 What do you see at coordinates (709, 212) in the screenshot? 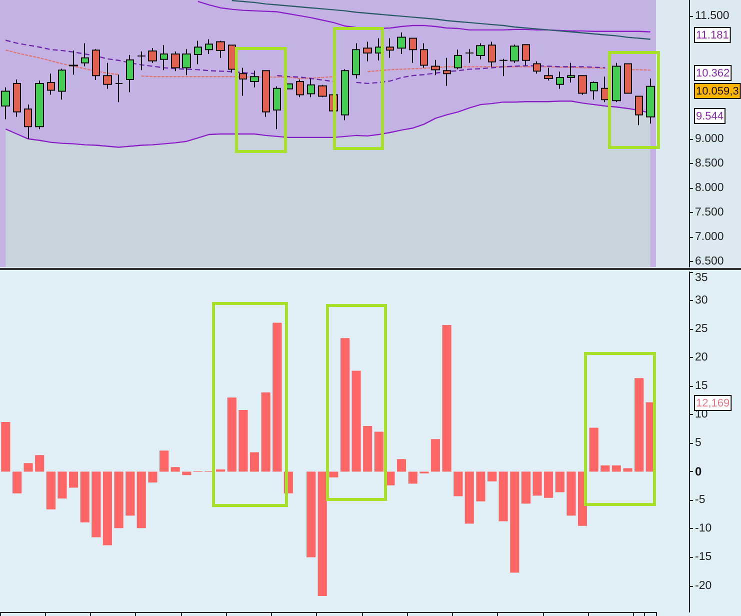
I see `y-tick-label: 7.500` at bounding box center [709, 212].